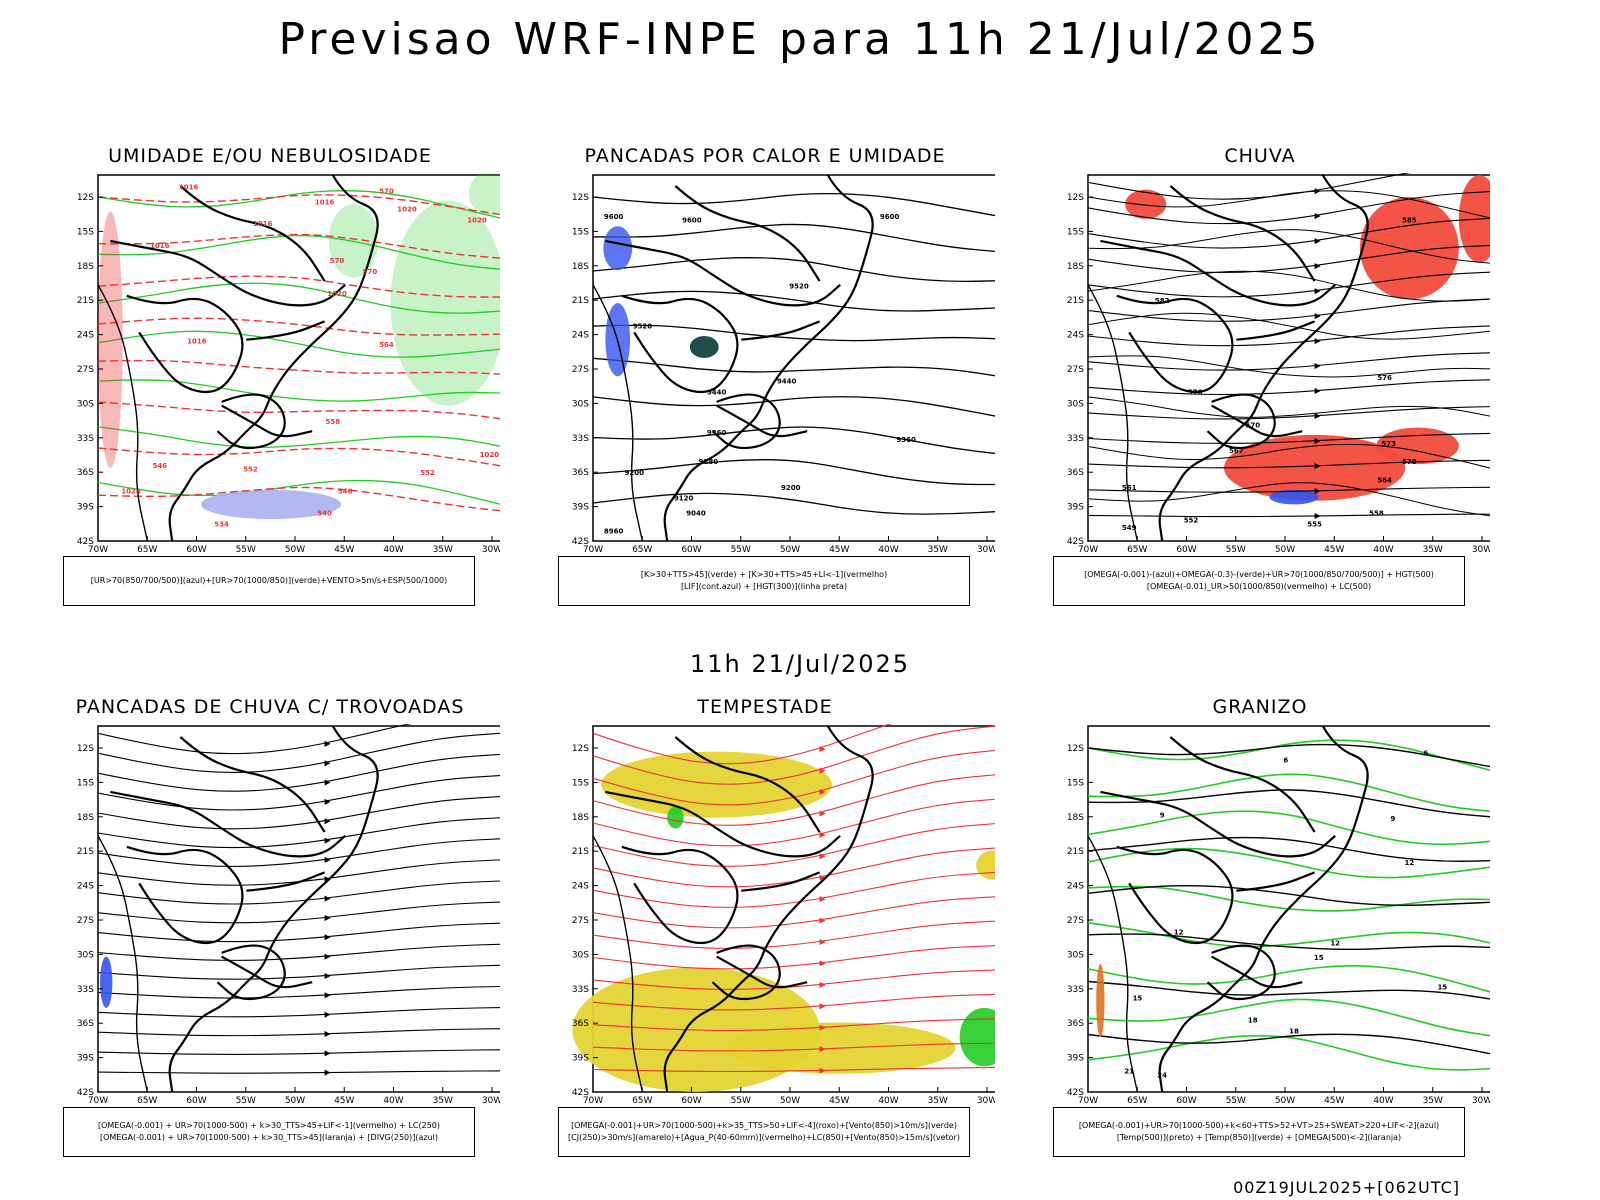 The width and height of the screenshot is (1600, 1200). I want to click on contour-label: 12, so click(1335, 944).